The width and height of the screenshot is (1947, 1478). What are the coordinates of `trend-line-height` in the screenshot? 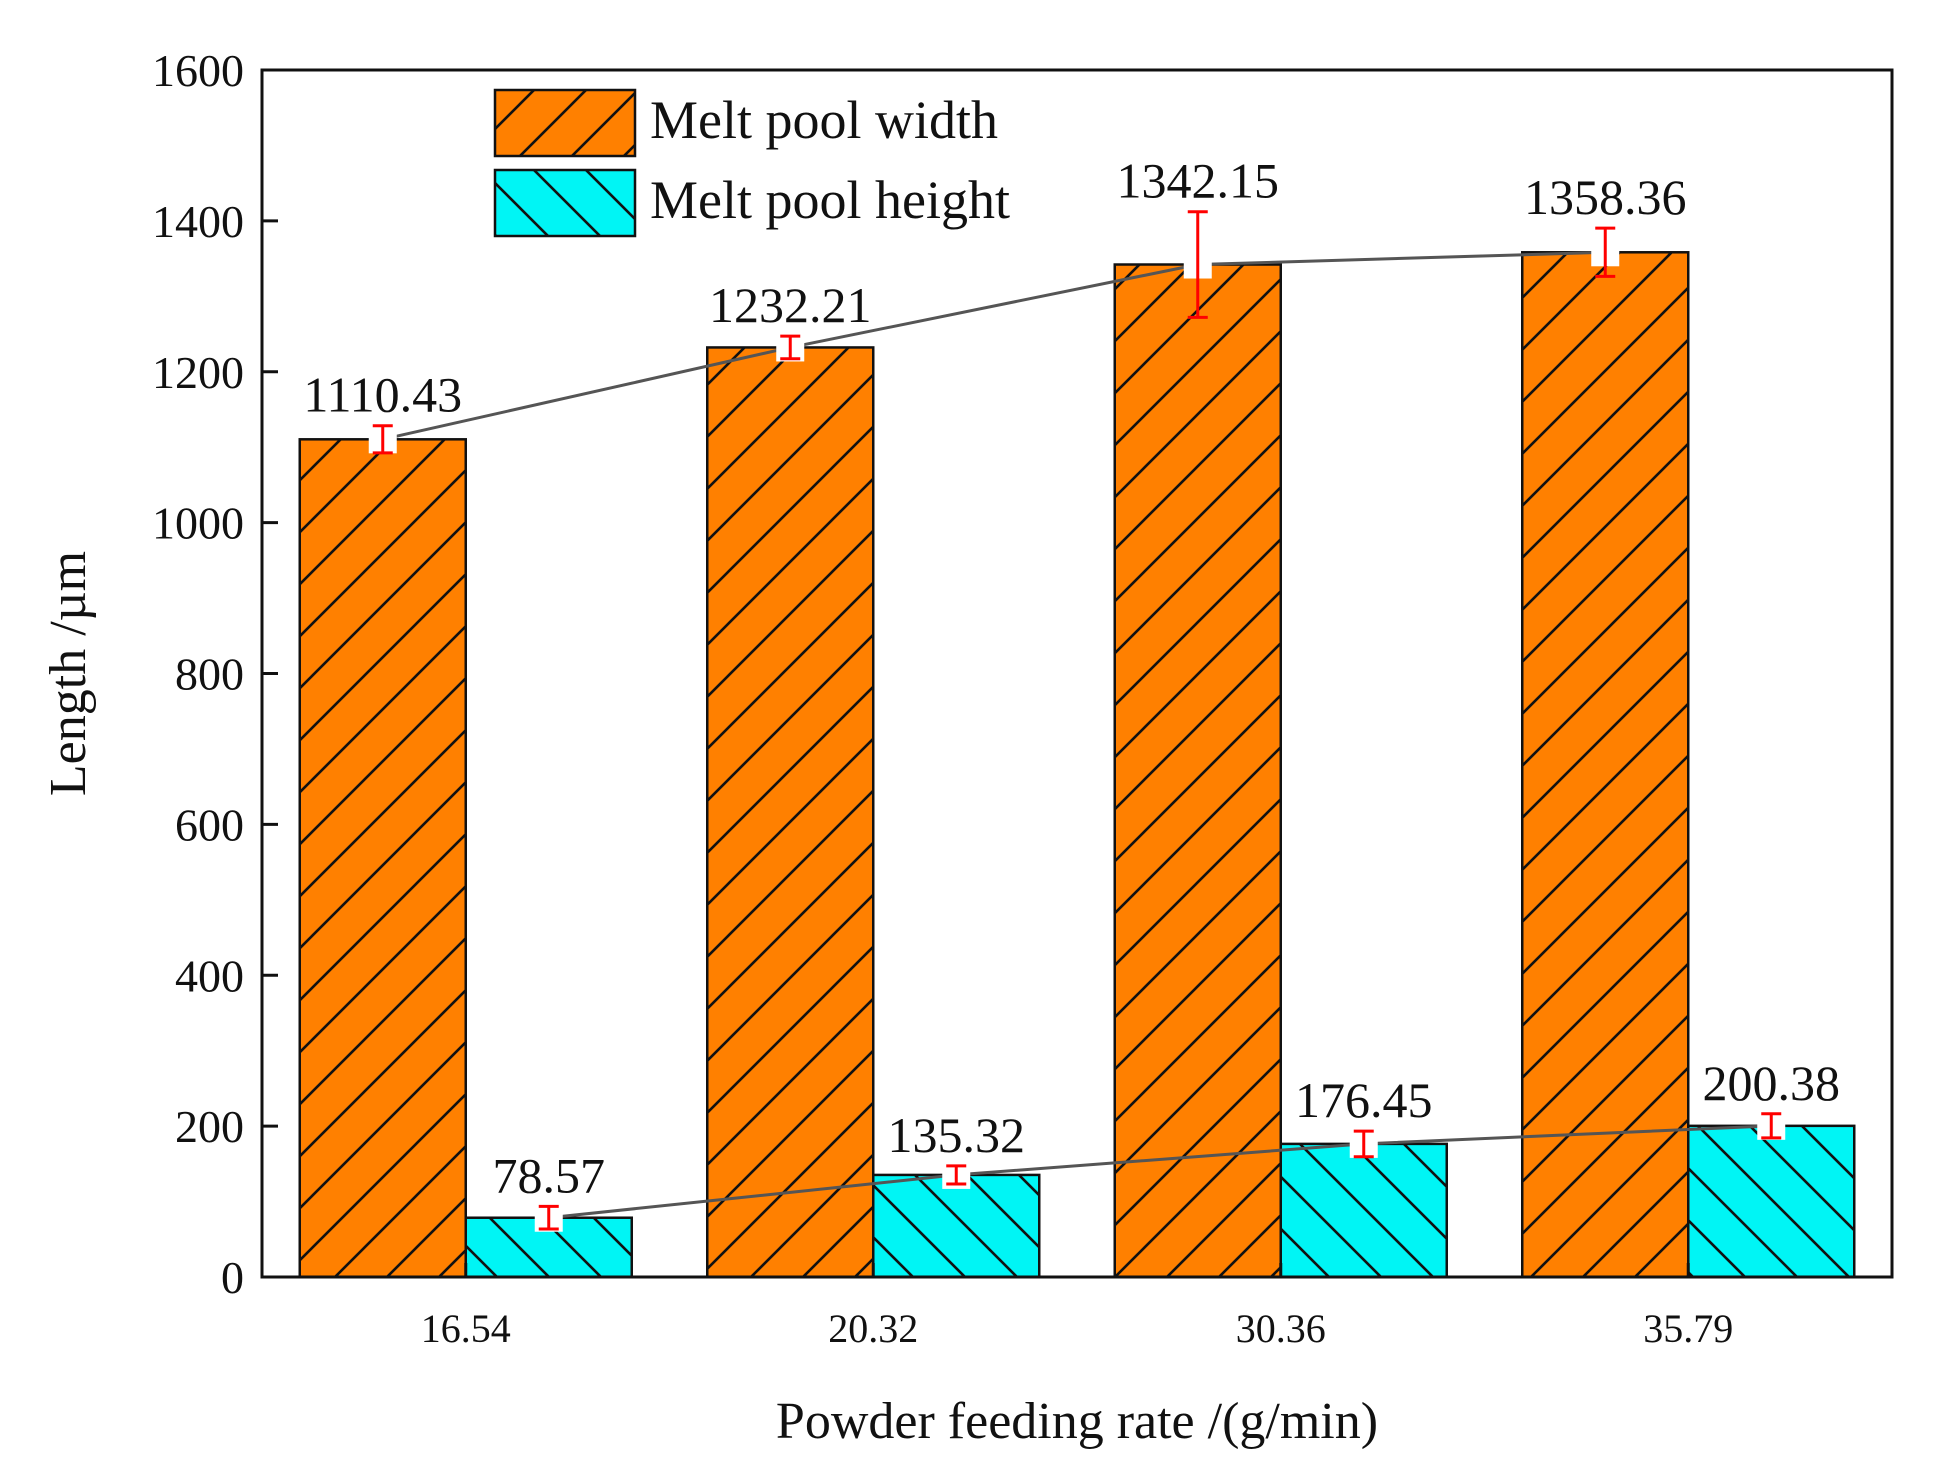 It's located at (1160, 1172).